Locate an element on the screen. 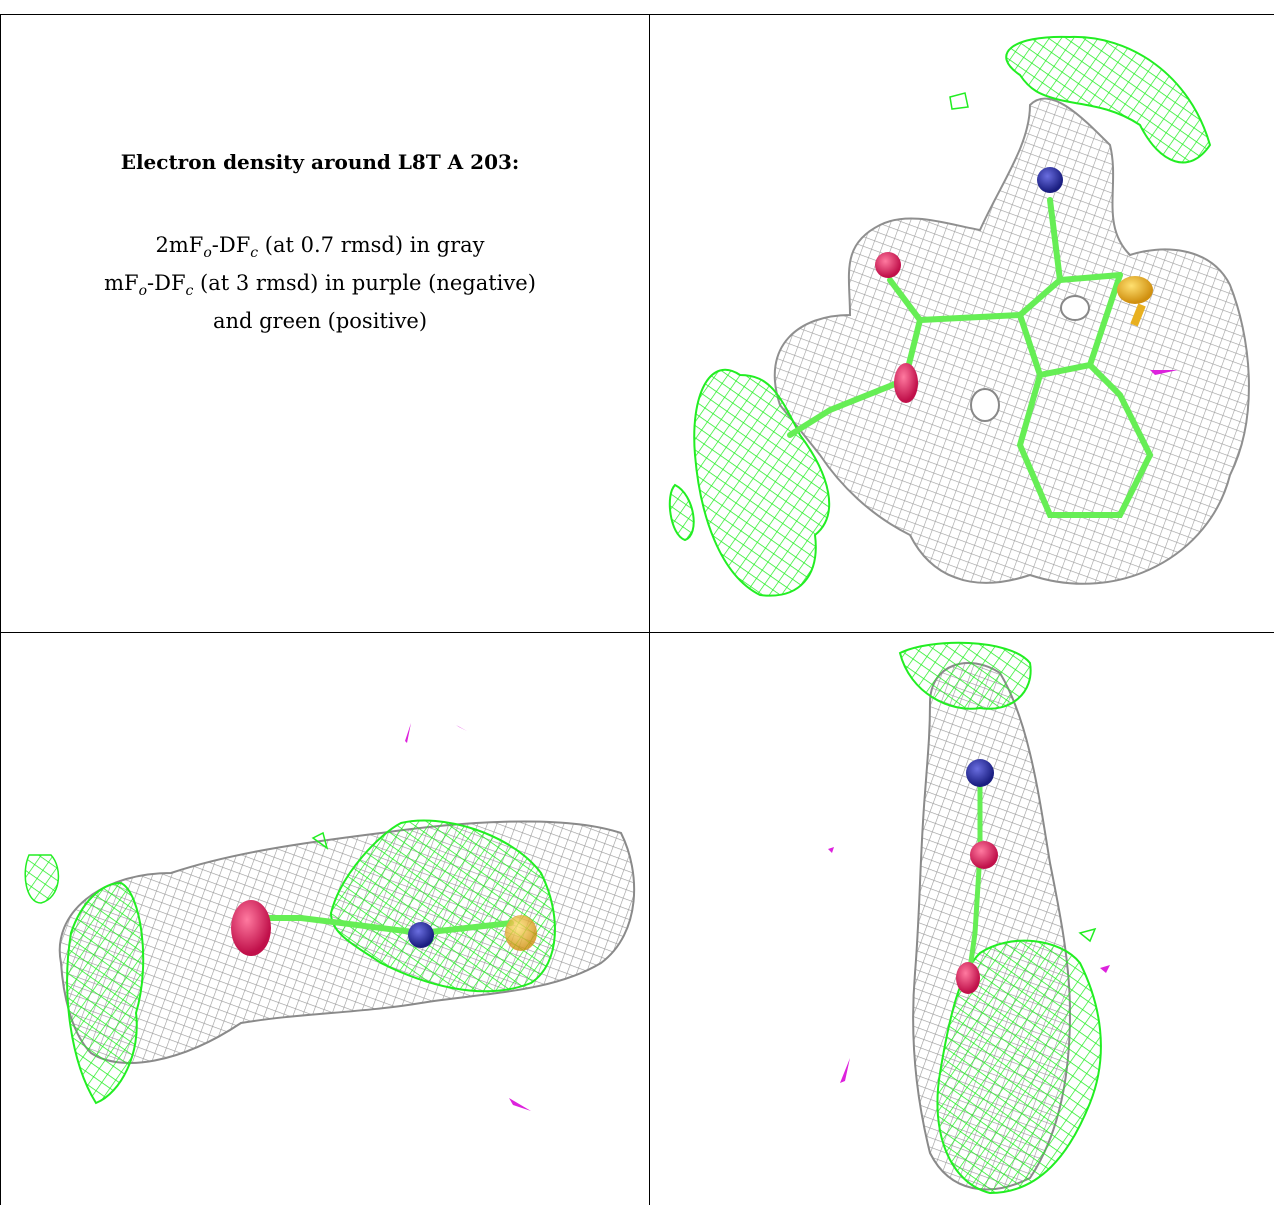 The width and height of the screenshot is (1274, 1205). density-map-edge-icon is located at coordinates (969, 918).